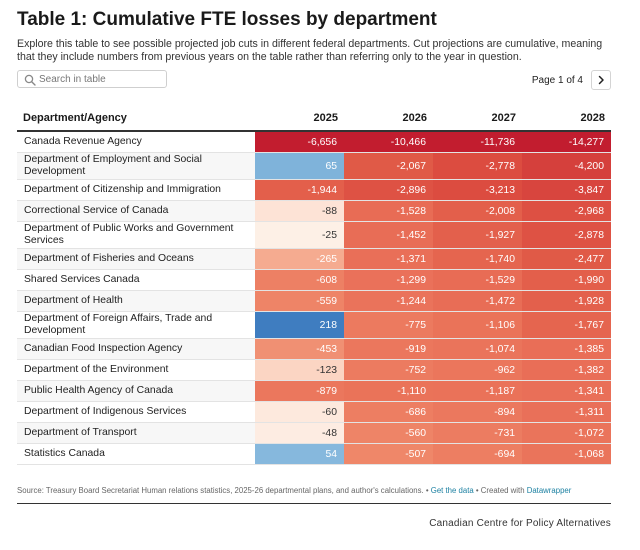 Image resolution: width=640 pixels, height=550 pixels. I want to click on value-cell-2028: -2,878, so click(566, 235).